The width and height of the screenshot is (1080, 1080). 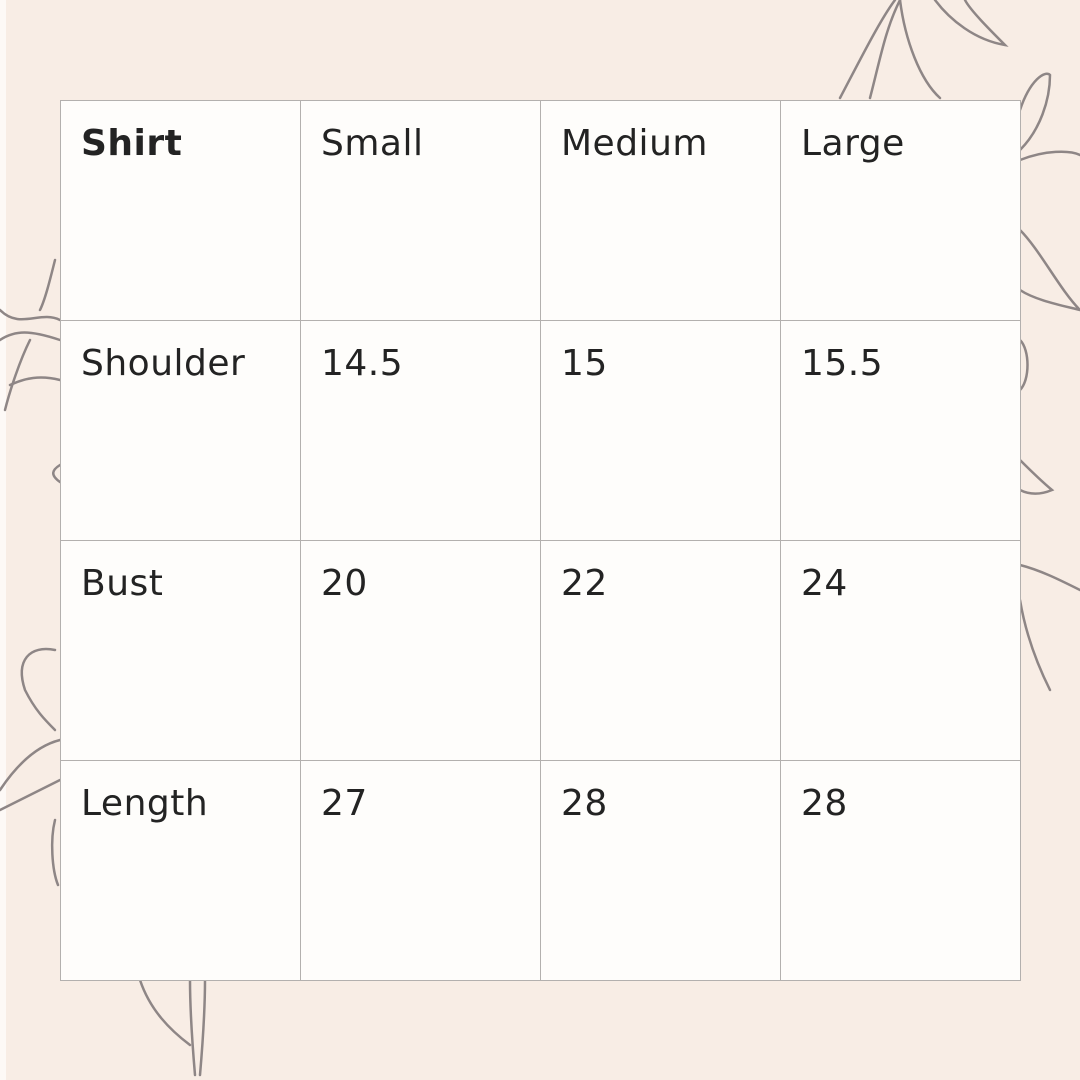 I want to click on header-large: Large, so click(x=900, y=210).